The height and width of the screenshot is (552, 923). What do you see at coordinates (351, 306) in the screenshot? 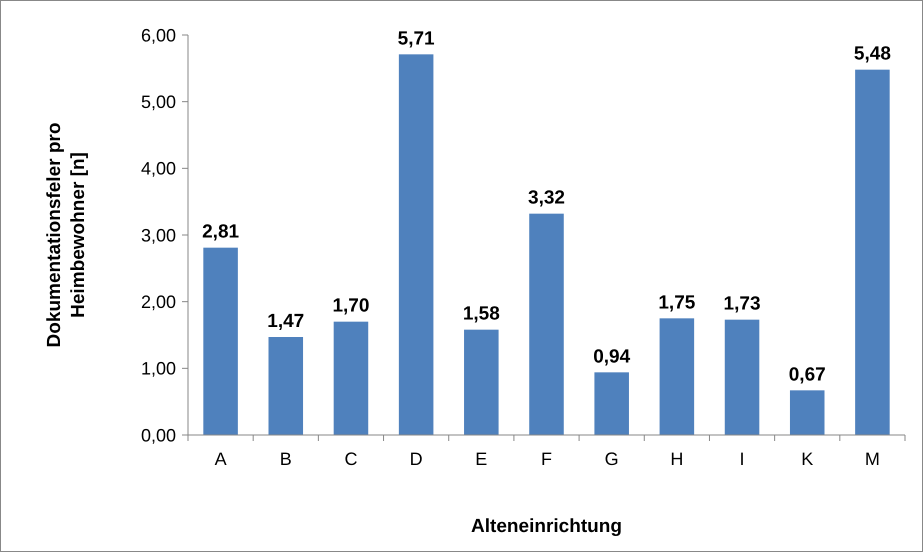
I see `data-label: 1,70` at bounding box center [351, 306].